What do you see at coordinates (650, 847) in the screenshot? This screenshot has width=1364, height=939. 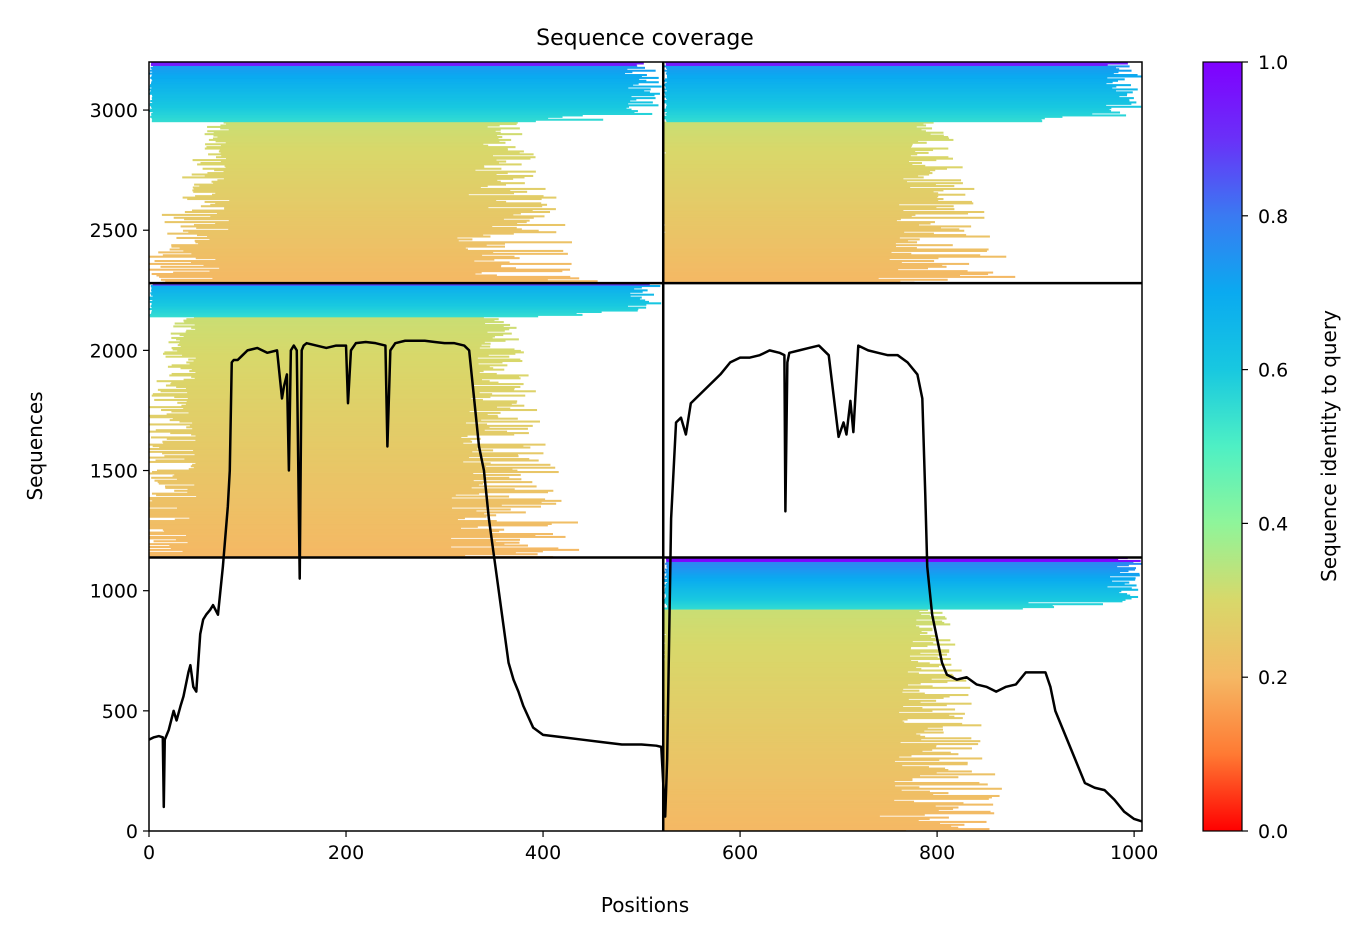 I see `x-axis: 0 200 400 600 800 1000` at bounding box center [650, 847].